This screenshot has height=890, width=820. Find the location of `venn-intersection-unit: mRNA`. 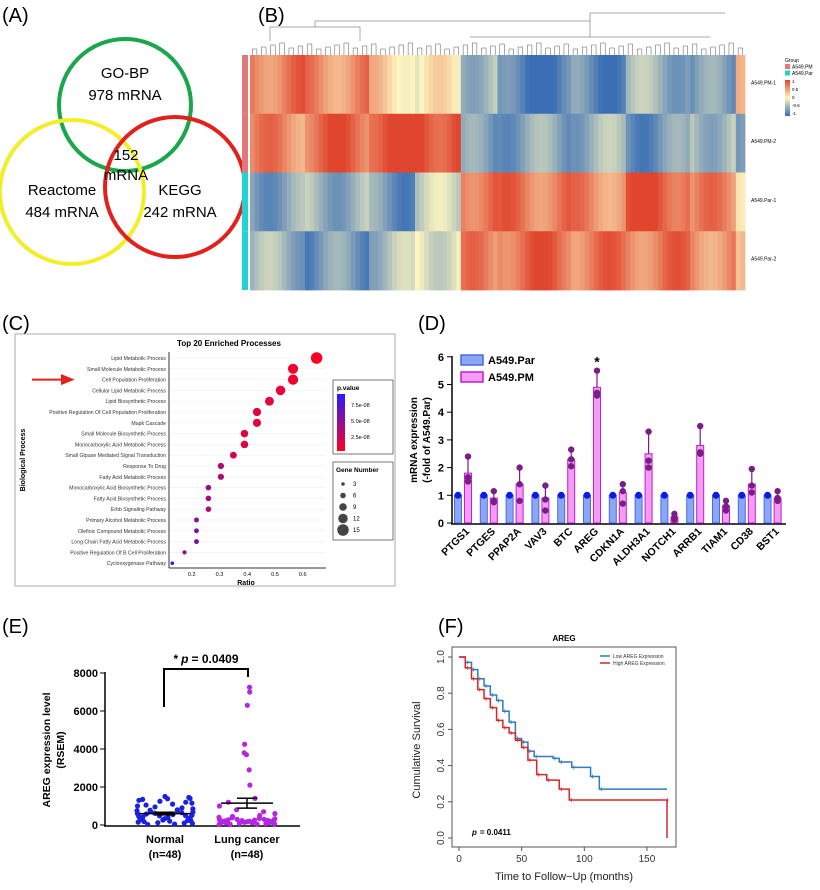

venn-intersection-unit: mRNA is located at coordinates (126, 175).